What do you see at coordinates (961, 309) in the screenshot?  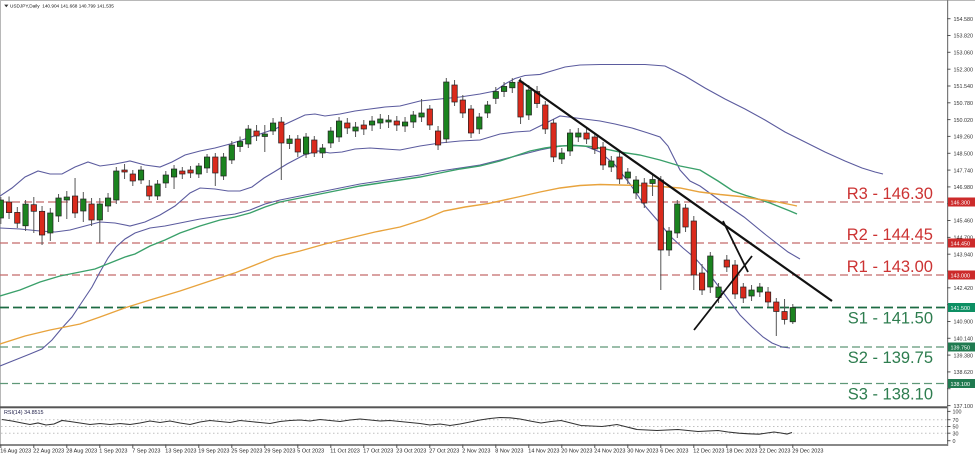 I see `svg-text: 141.500` at bounding box center [961, 309].